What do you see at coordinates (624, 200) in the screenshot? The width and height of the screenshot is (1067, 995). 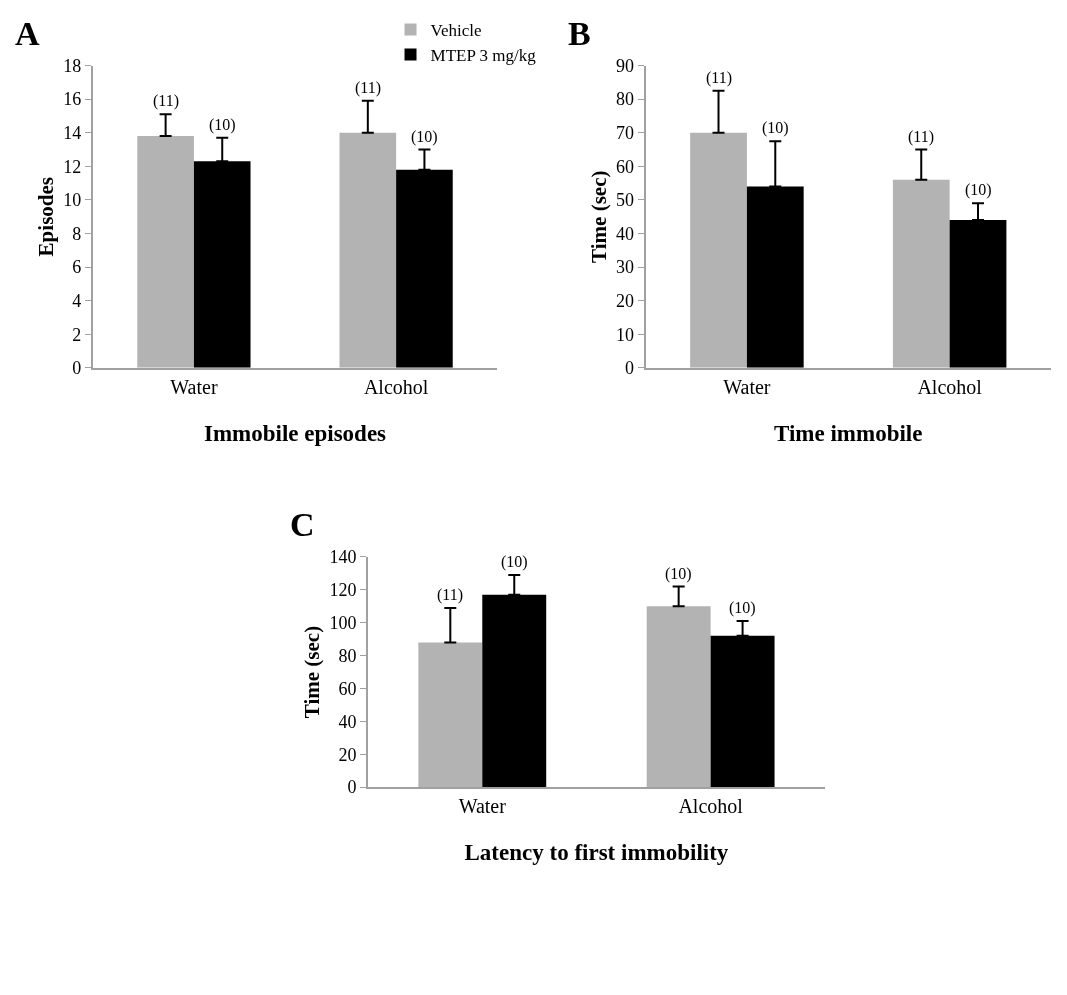 I see `y-tick-label: 50` at bounding box center [624, 200].